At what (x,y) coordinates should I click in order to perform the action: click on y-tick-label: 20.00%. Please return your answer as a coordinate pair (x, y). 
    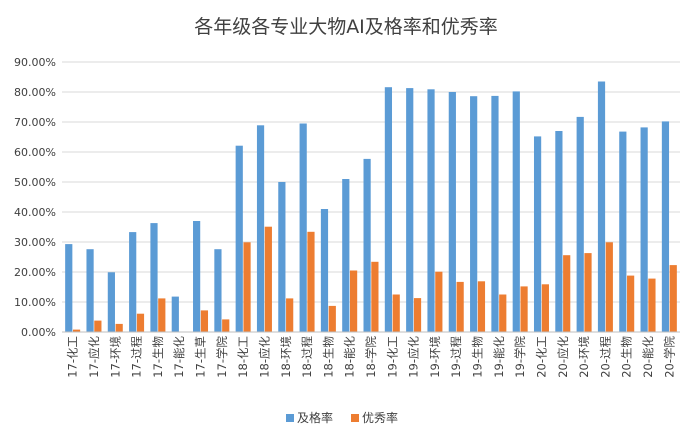
    Looking at the image, I should click on (35, 272).